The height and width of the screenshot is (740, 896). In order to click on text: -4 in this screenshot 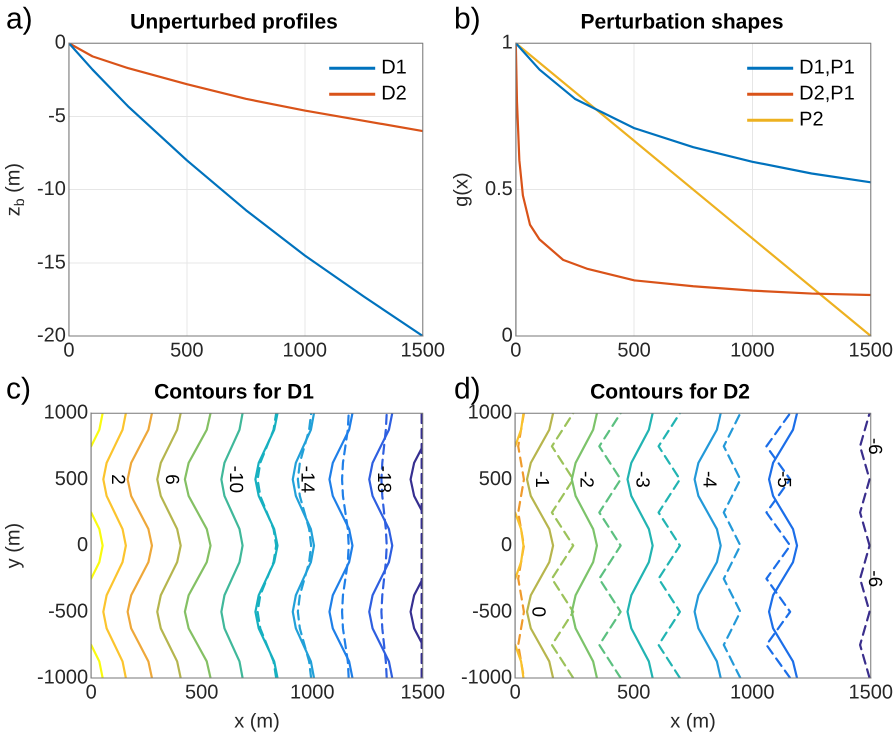, I will do `click(709, 479)`.